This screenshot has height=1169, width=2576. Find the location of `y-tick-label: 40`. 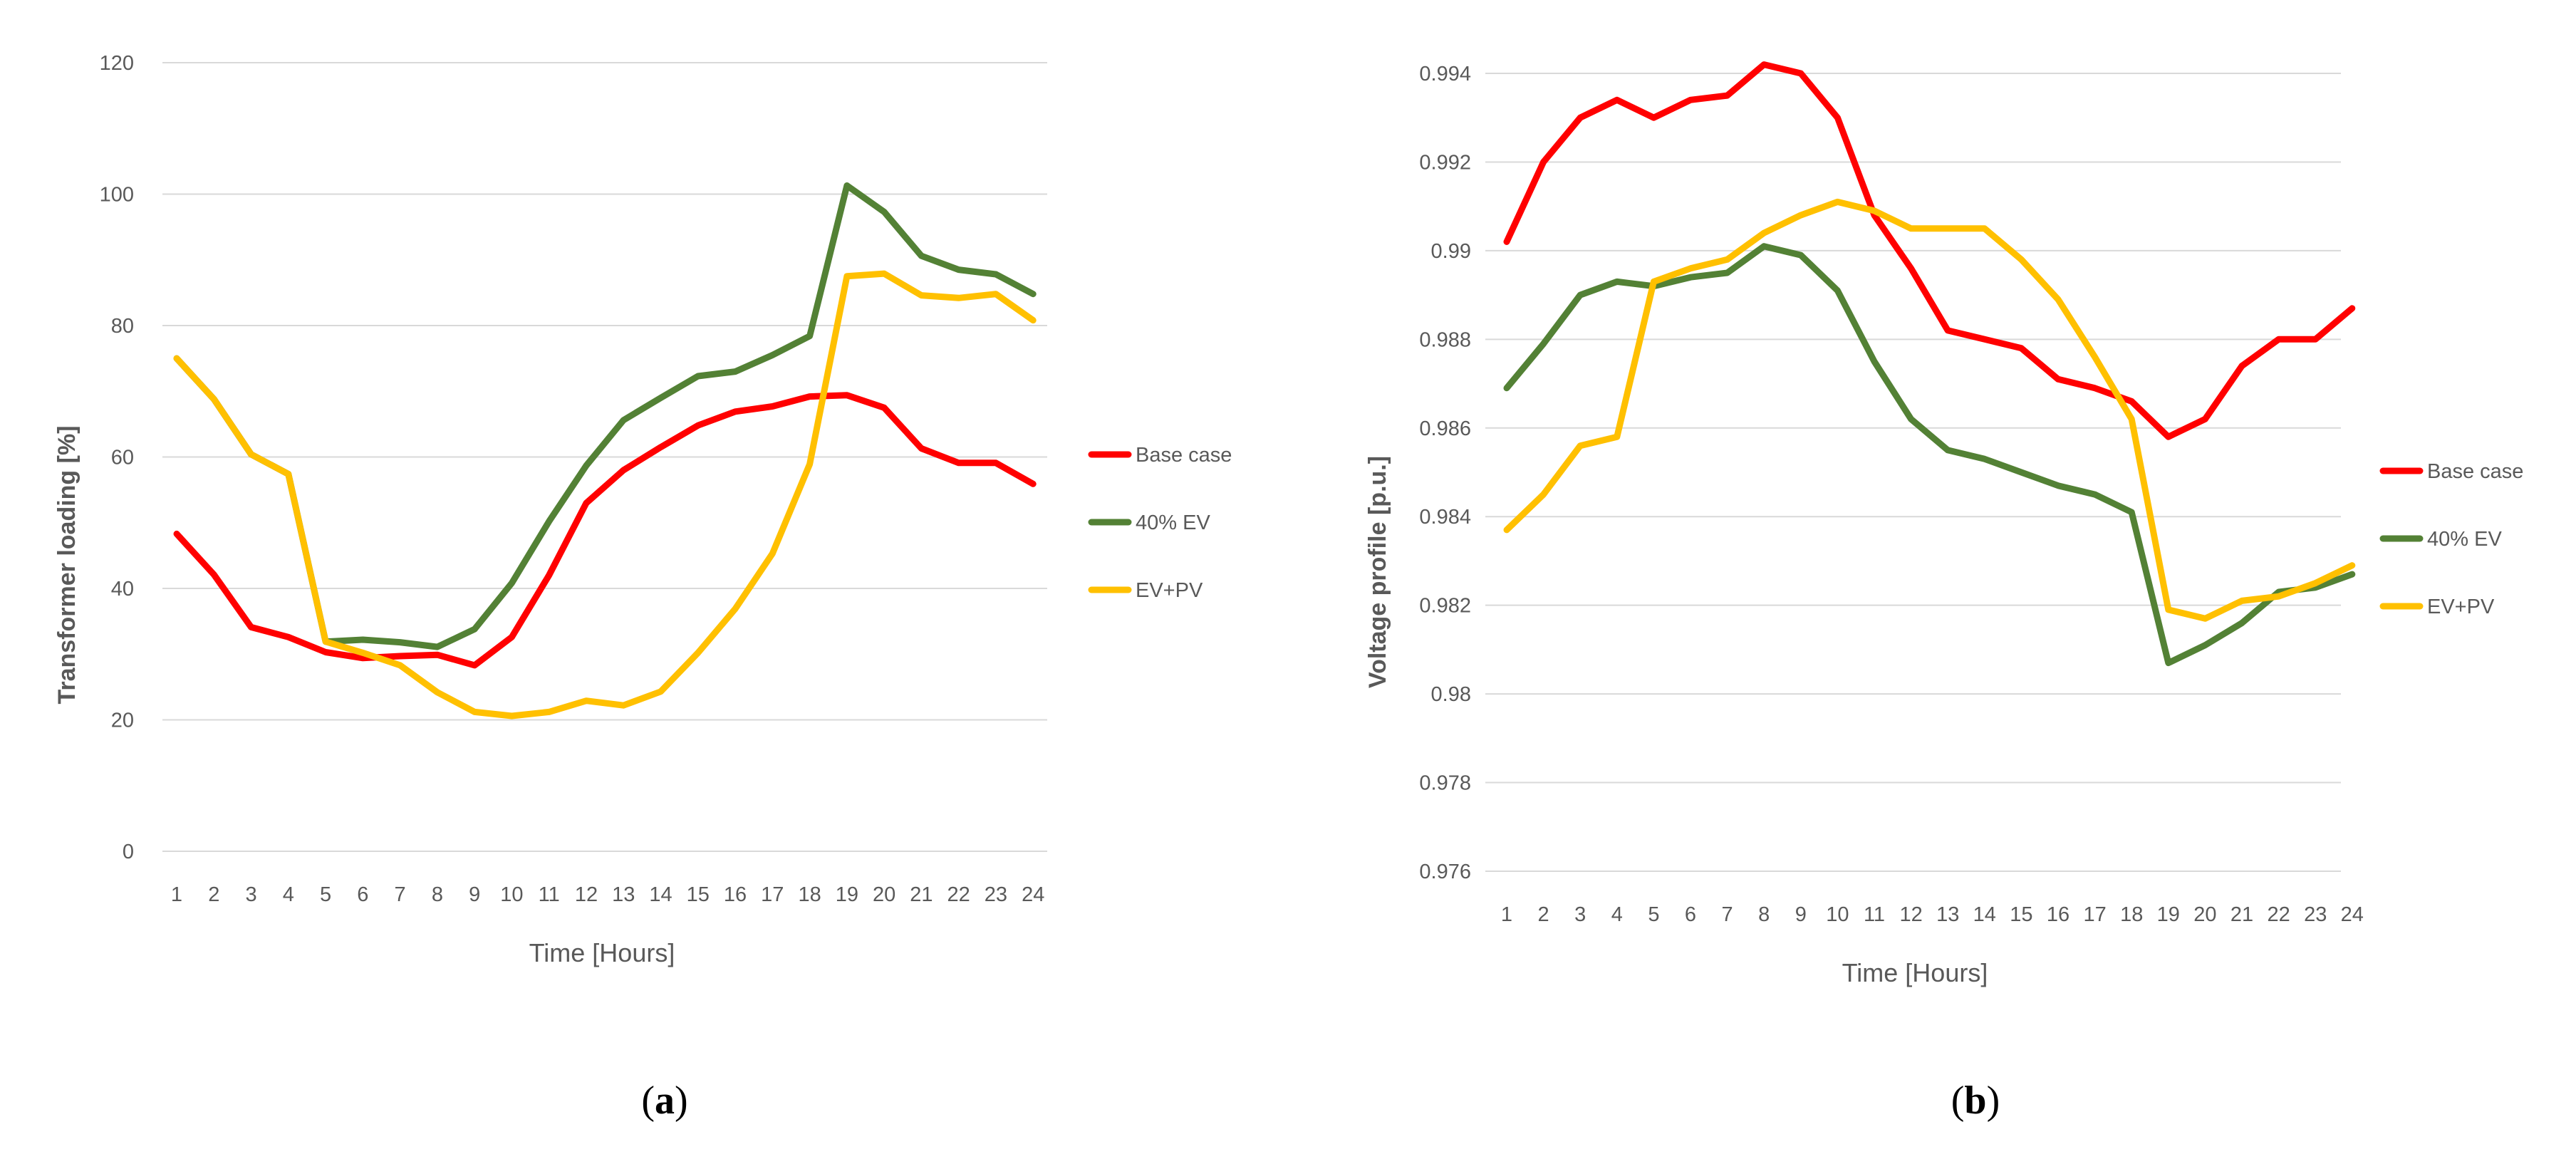

y-tick-label: 40 is located at coordinates (122, 589).